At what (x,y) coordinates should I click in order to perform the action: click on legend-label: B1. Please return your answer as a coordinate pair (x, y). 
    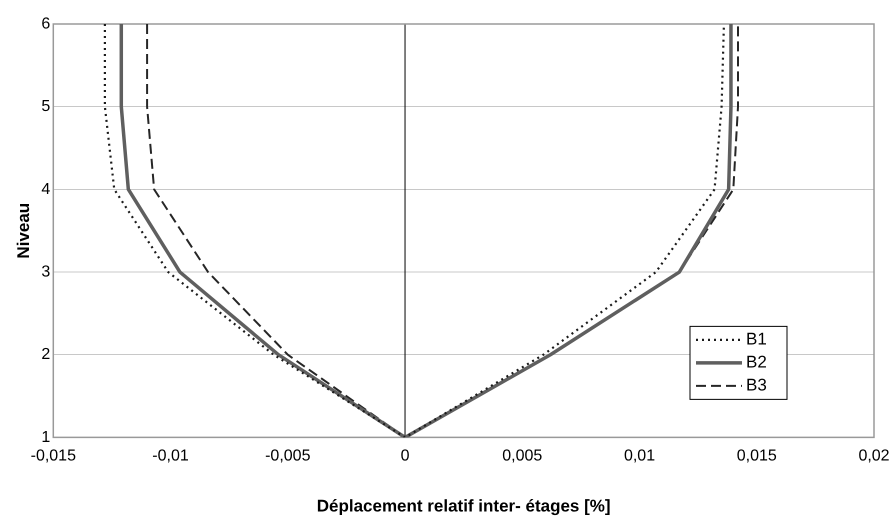
    Looking at the image, I should click on (756, 339).